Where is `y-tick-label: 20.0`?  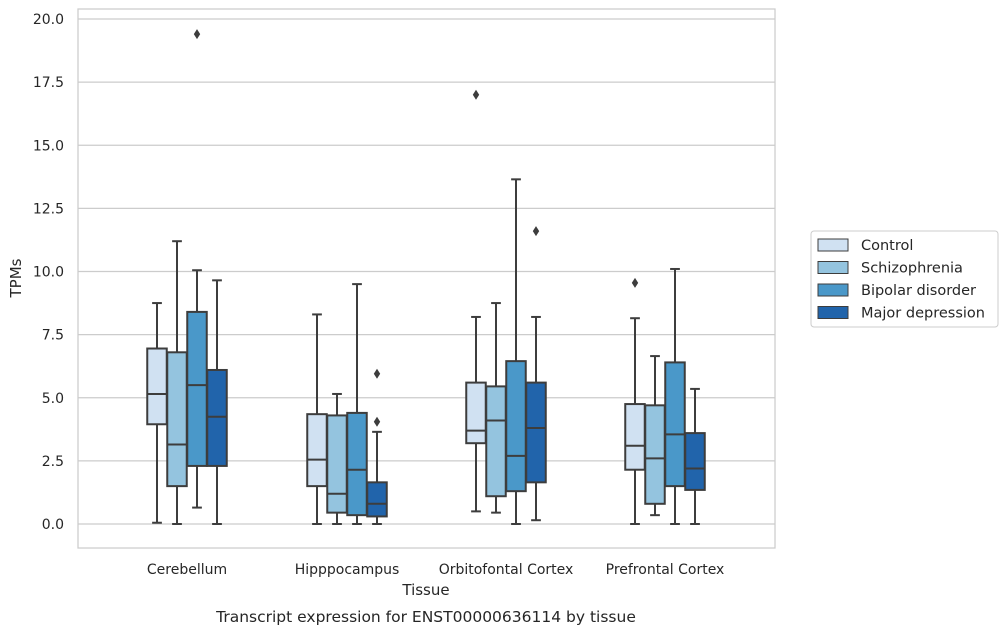
y-tick-label: 20.0 is located at coordinates (48, 20).